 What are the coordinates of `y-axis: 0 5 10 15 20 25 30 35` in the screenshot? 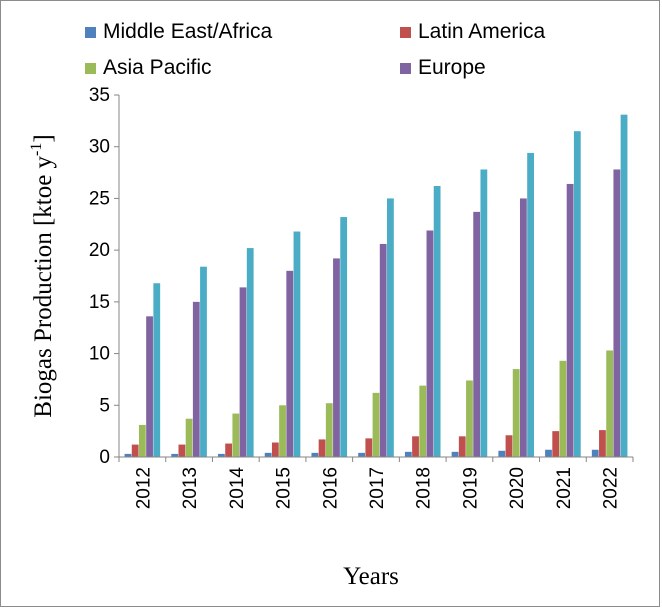 It's located at (104, 276).